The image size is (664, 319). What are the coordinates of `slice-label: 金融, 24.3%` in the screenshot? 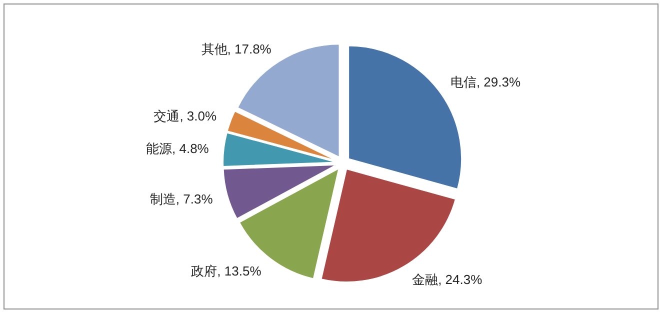 It's located at (447, 279).